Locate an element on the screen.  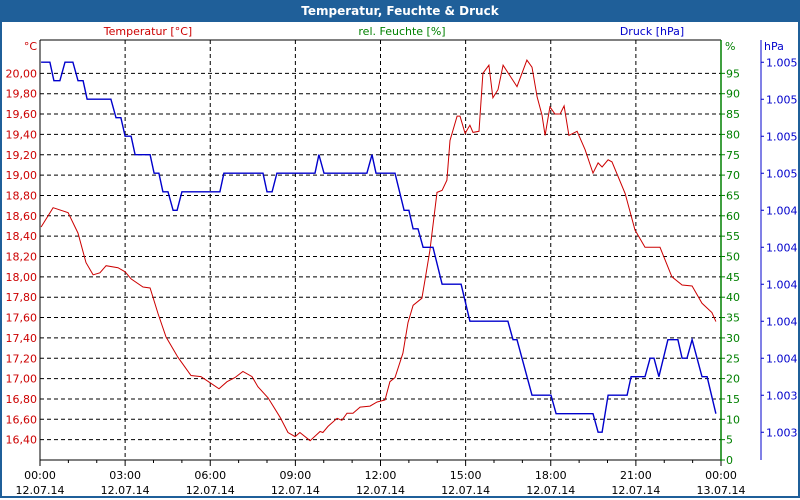
temperature-tick-label: 17,00 is located at coordinates (22, 379).